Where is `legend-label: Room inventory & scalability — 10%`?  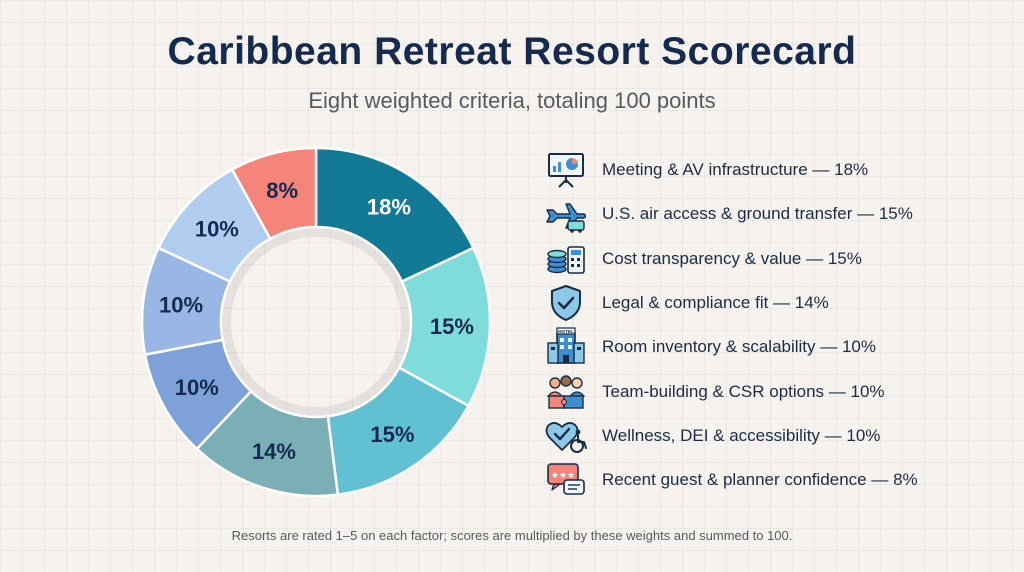
legend-label: Room inventory & scalability — 10% is located at coordinates (739, 347).